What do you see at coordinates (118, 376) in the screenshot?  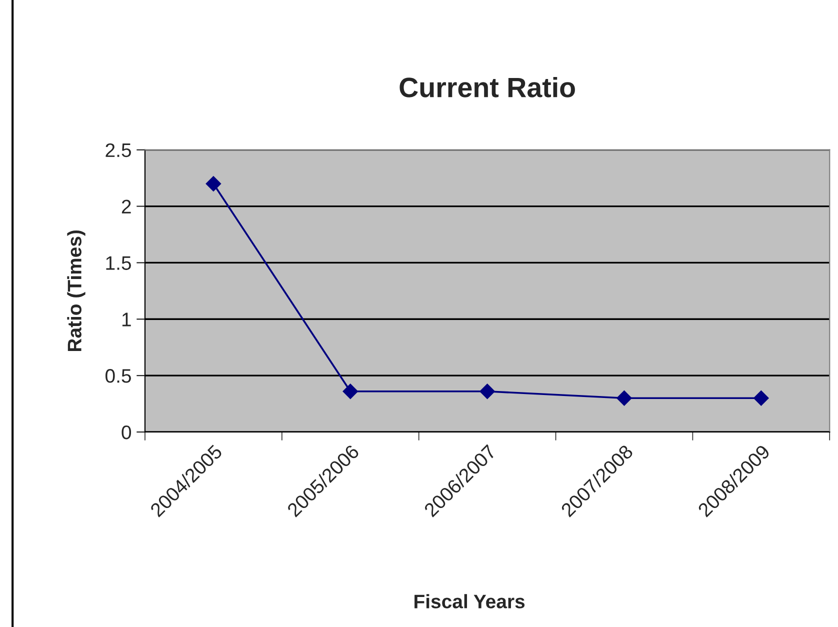 I see `y-tick-label: 0.5` at bounding box center [118, 376].